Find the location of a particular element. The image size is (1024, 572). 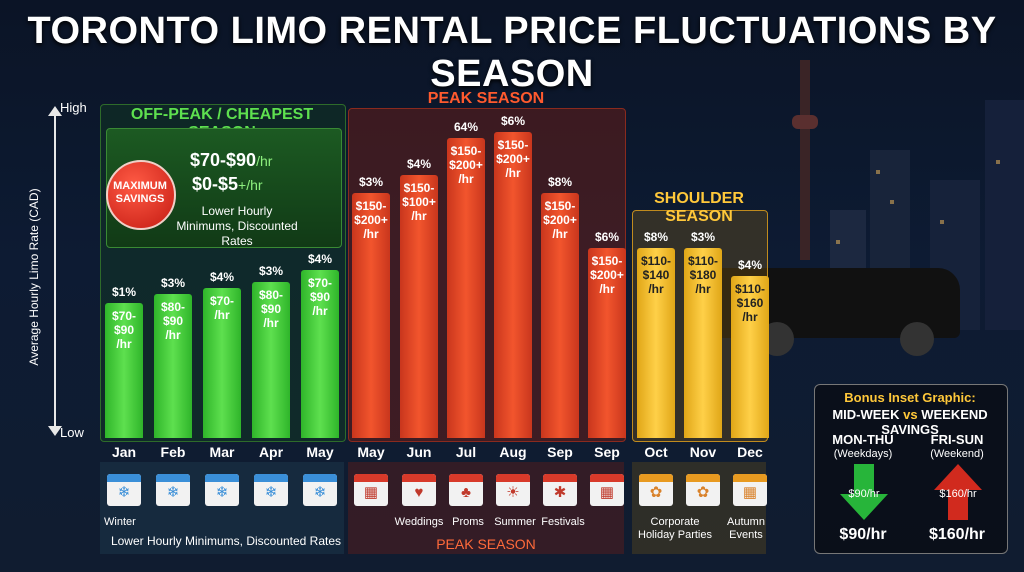

corporate-label: Corporate Holiday Parties is located at coordinates (675, 528).